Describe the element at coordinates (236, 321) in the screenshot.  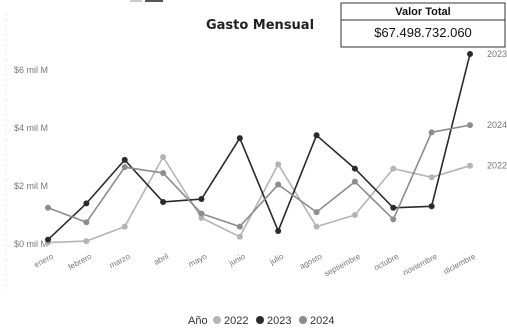
I see `legend-item-2022: 2022` at that location.